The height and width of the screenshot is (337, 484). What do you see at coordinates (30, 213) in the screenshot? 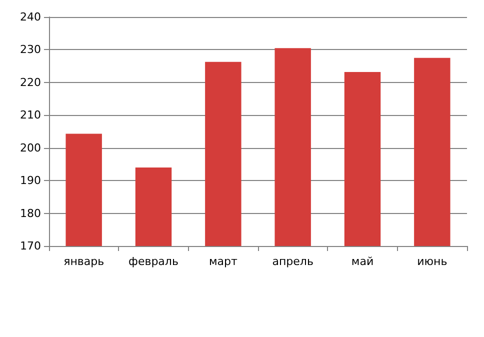
I see `y-tick-label: 180` at bounding box center [30, 213].